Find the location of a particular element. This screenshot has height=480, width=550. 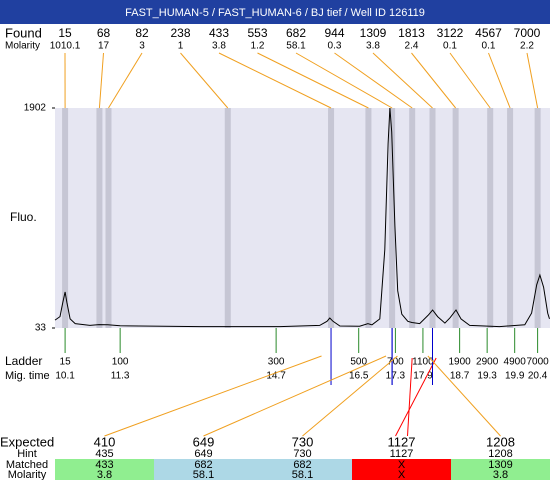

found-molarity: 2.2 is located at coordinates (527, 46).